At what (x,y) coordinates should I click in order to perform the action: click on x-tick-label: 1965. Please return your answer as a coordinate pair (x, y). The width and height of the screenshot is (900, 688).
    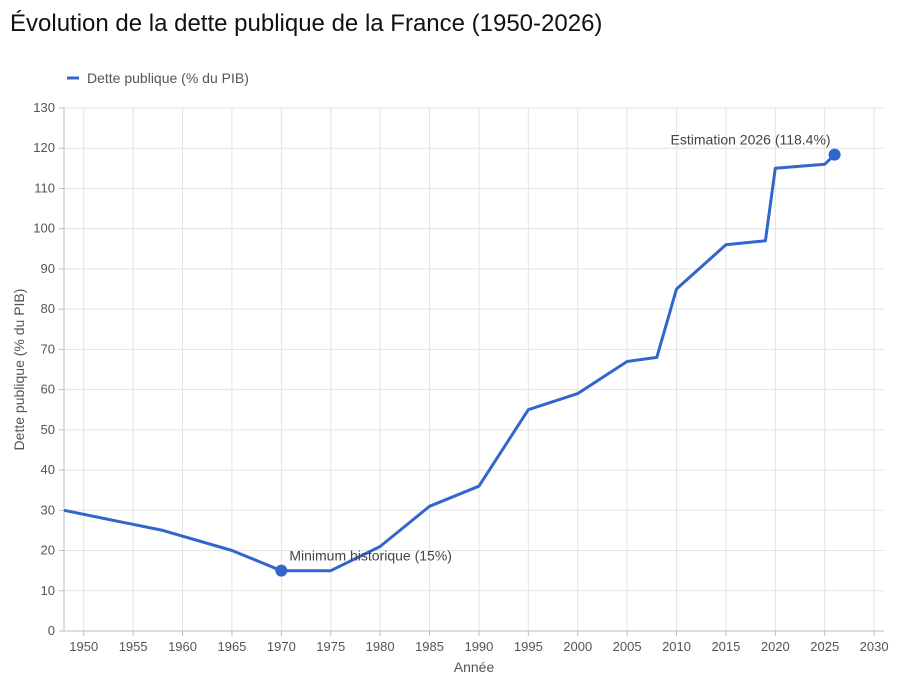
    Looking at the image, I should click on (231, 646).